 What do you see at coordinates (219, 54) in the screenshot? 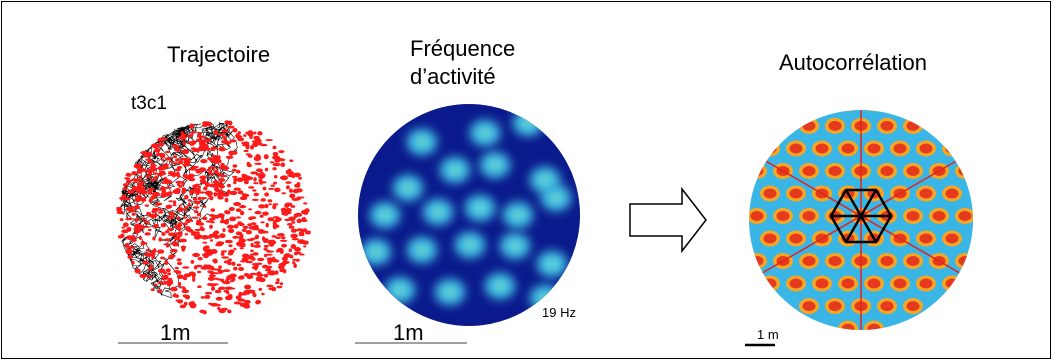
I see `trajectory-title: Trajectoire` at bounding box center [219, 54].